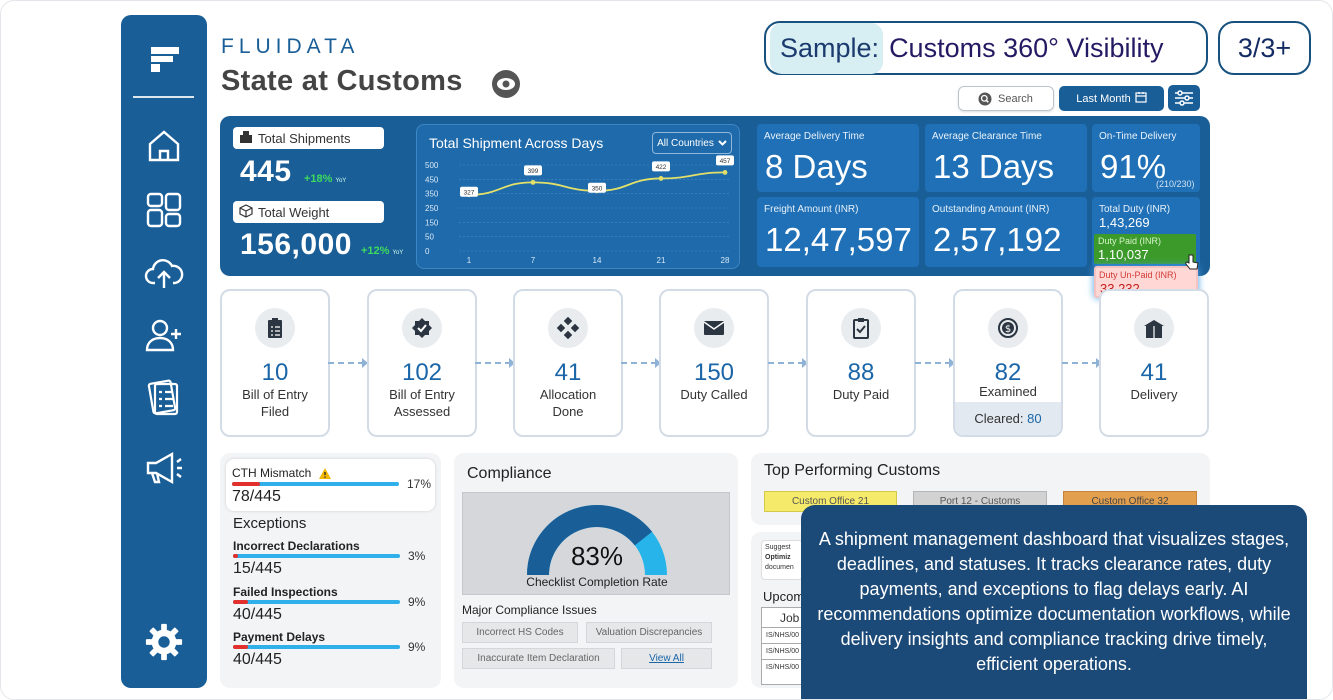  What do you see at coordinates (1138, 136) in the screenshot?
I see `kpi-label: On-Time Delivery` at bounding box center [1138, 136].